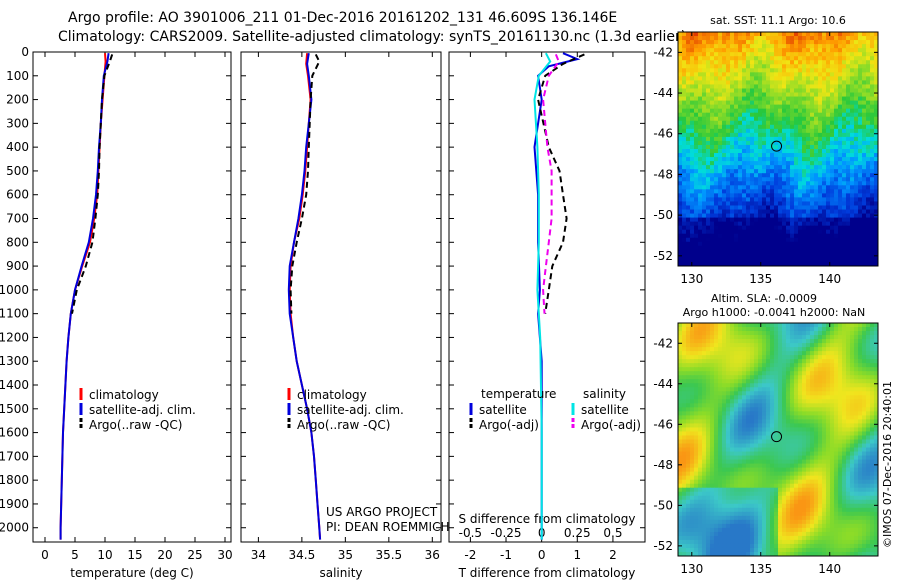 This screenshot has width=900, height=580. What do you see at coordinates (432, 555) in the screenshot?
I see `x-tick-label: 36` at bounding box center [432, 555].